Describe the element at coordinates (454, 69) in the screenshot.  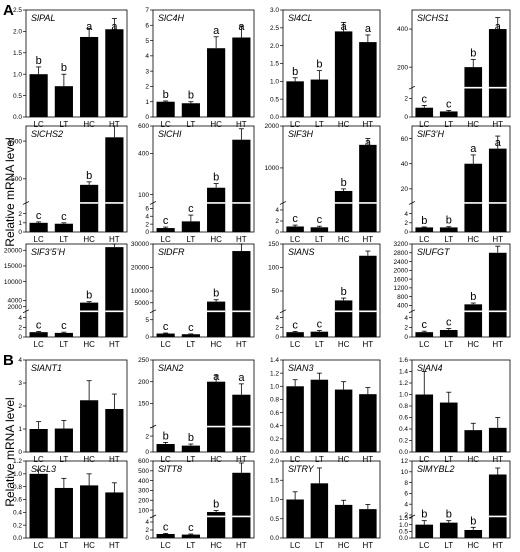
I see `chart-panel-slchs1: 0 2 200 400 c LC c LT b HC a HT SlCHS1` at that location.